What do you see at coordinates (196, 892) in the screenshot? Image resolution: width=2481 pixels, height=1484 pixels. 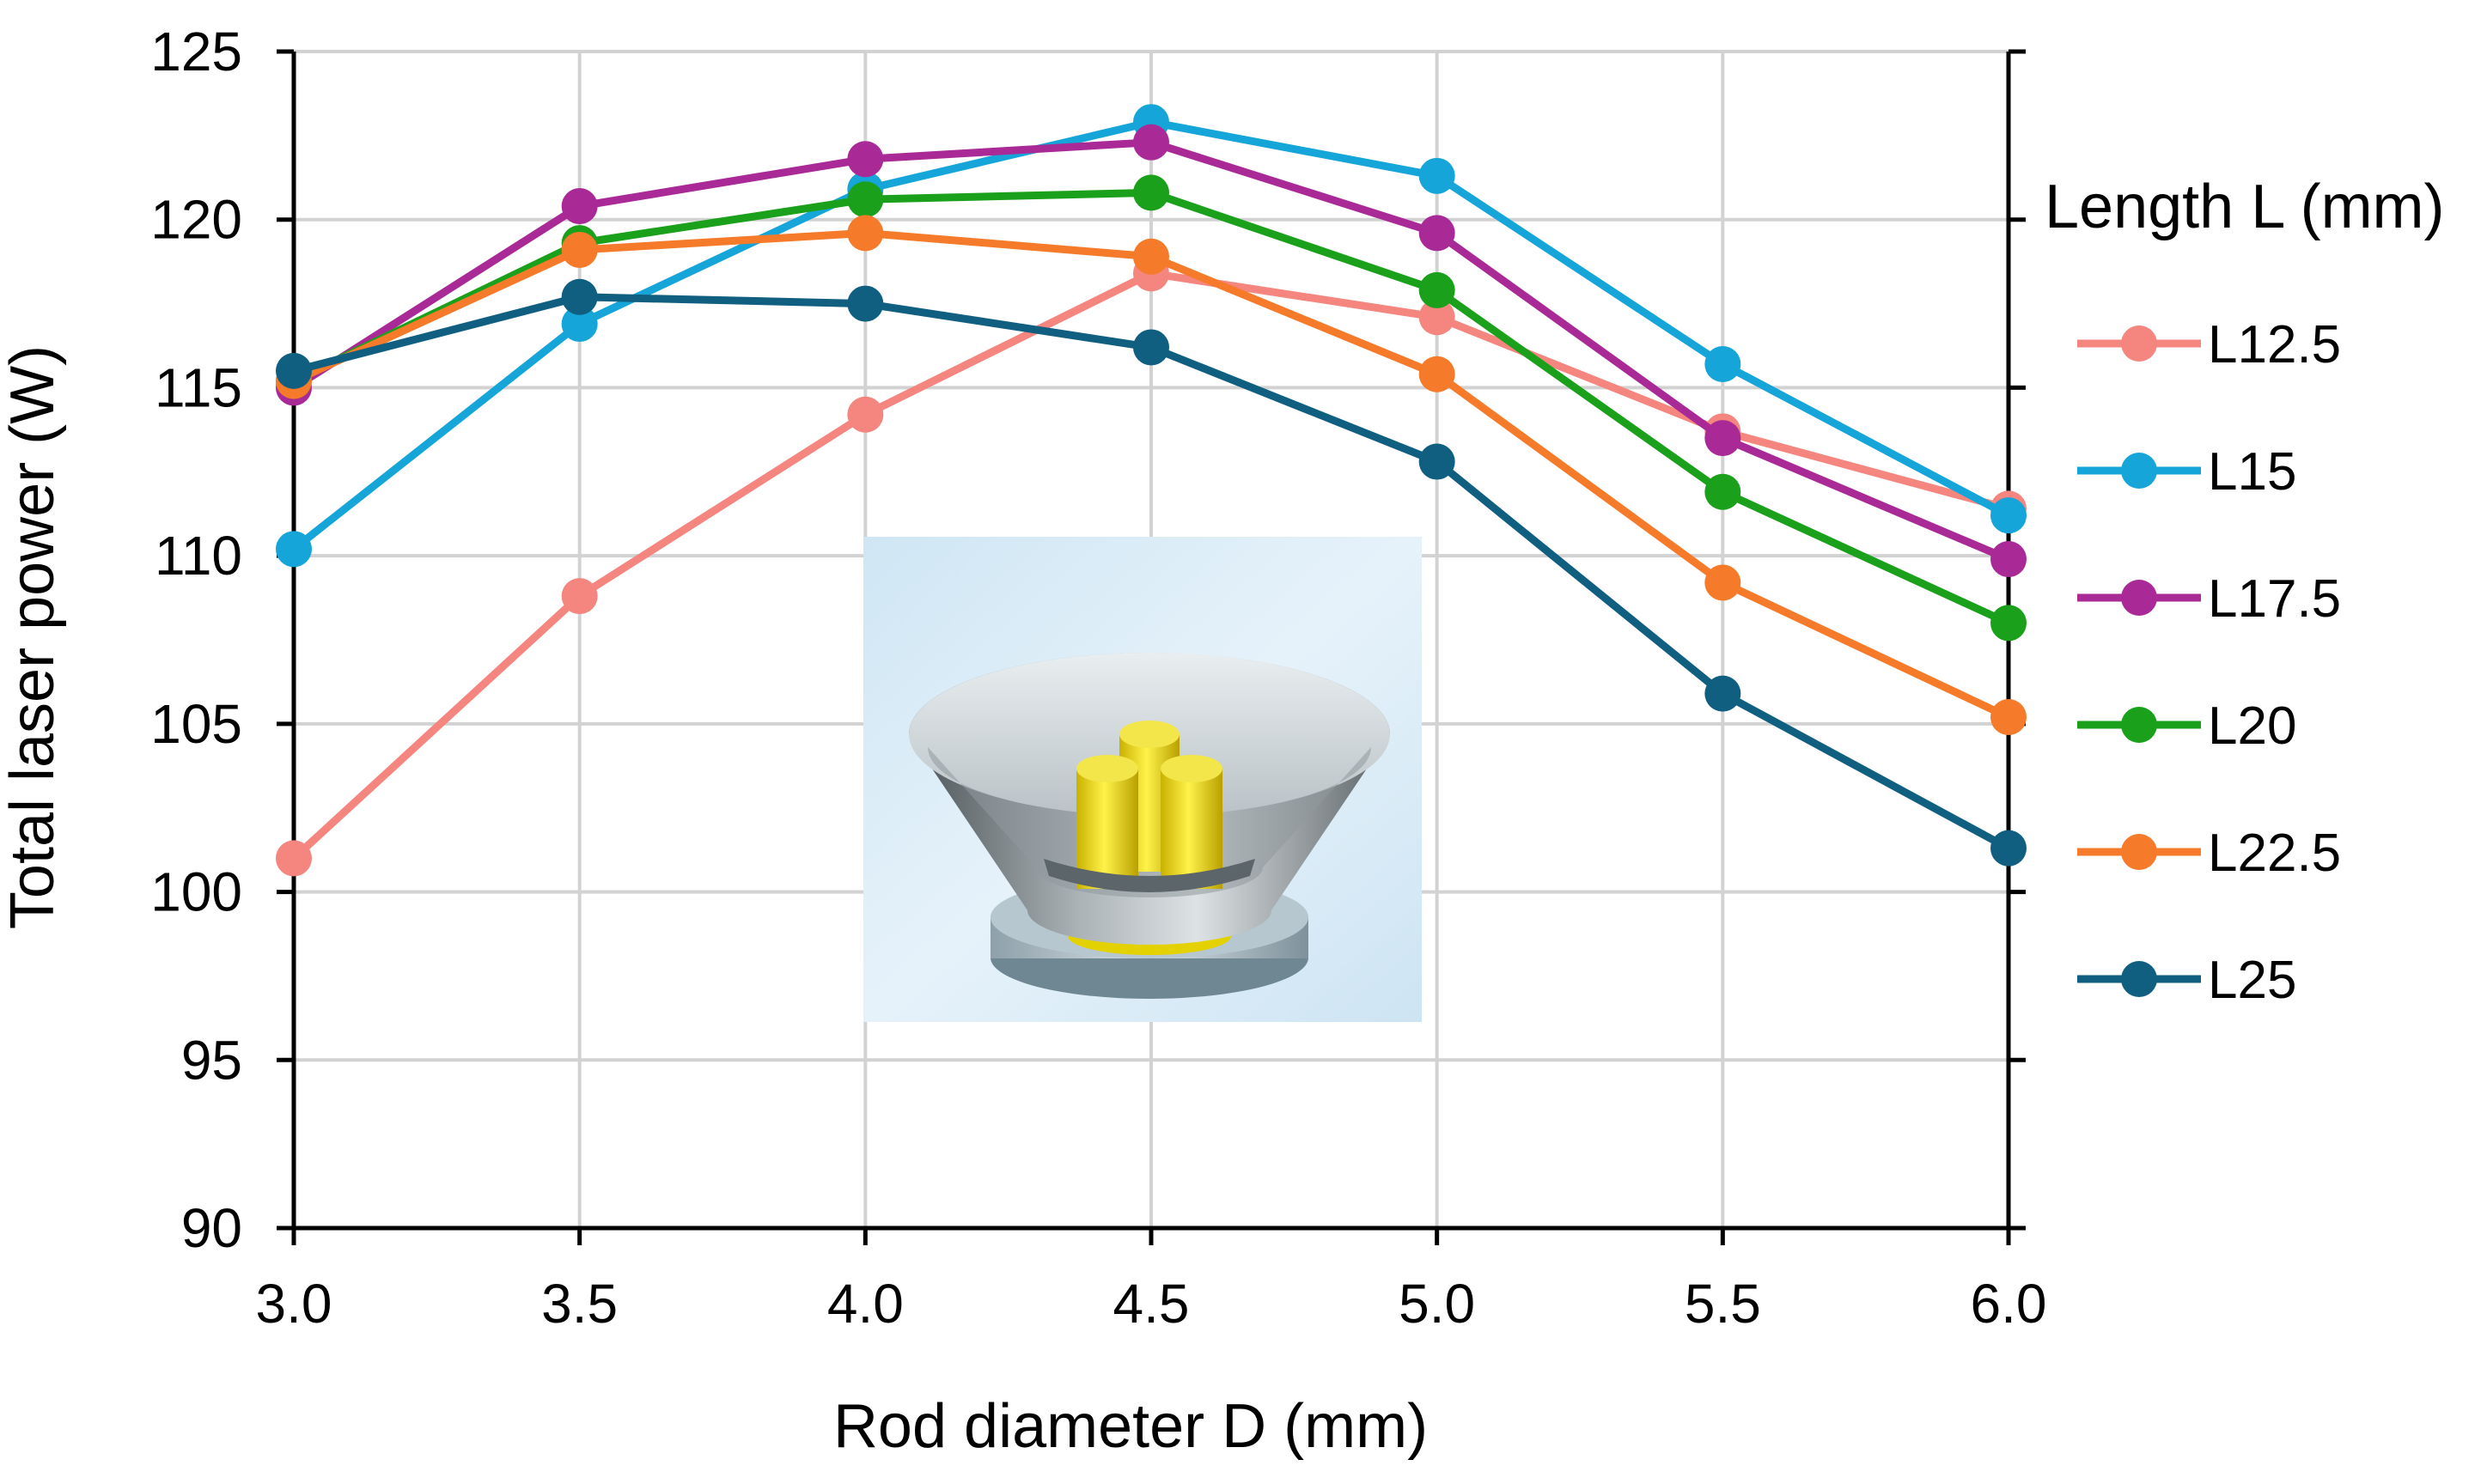 I see `y-tick-label: 100` at bounding box center [196, 892].